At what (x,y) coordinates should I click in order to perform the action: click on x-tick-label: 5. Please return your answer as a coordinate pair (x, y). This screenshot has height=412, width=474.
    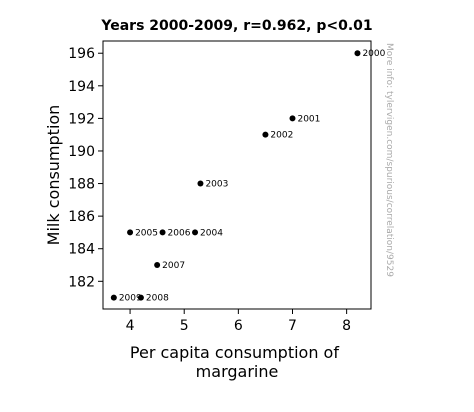
    Looking at the image, I should click on (184, 326).